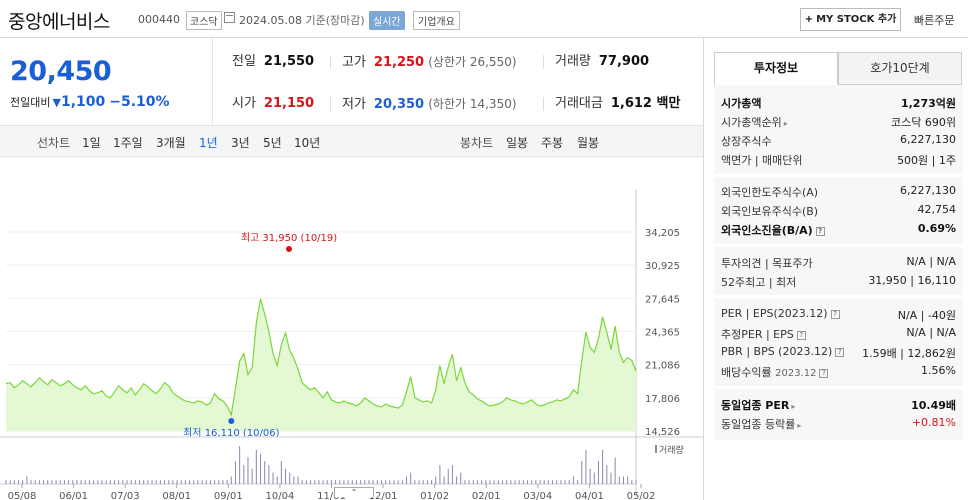  What do you see at coordinates (56, 102) in the screenshot?
I see `down-triangle-icon: ▼` at bounding box center [56, 102].